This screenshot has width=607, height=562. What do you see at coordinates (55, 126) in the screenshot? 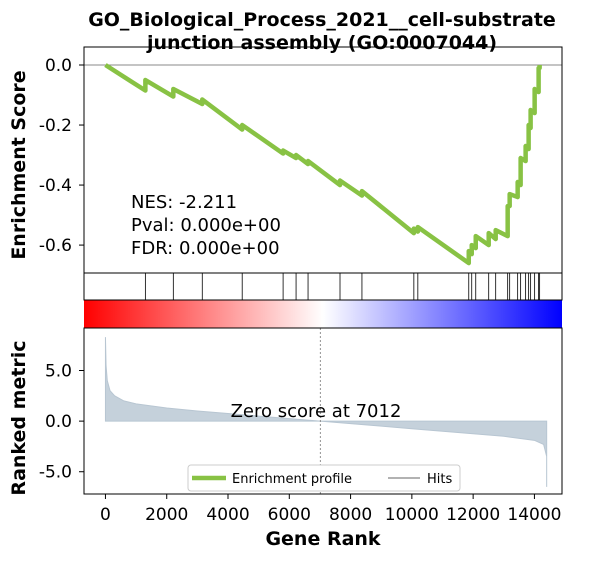
I see `y-tick-label: -0.2` at bounding box center [55, 126].